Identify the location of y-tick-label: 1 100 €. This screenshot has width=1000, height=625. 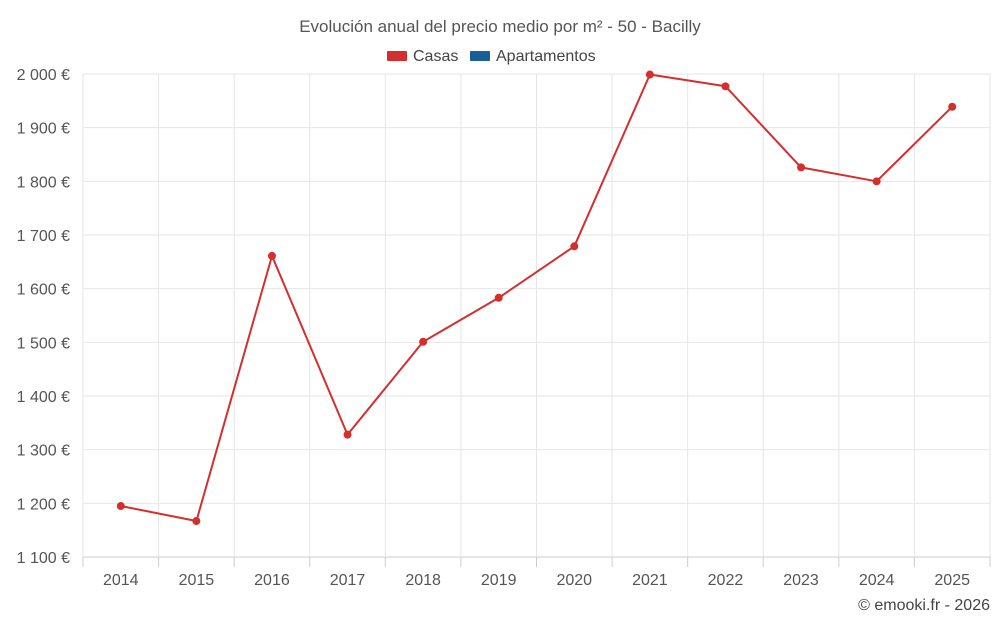
(43, 558).